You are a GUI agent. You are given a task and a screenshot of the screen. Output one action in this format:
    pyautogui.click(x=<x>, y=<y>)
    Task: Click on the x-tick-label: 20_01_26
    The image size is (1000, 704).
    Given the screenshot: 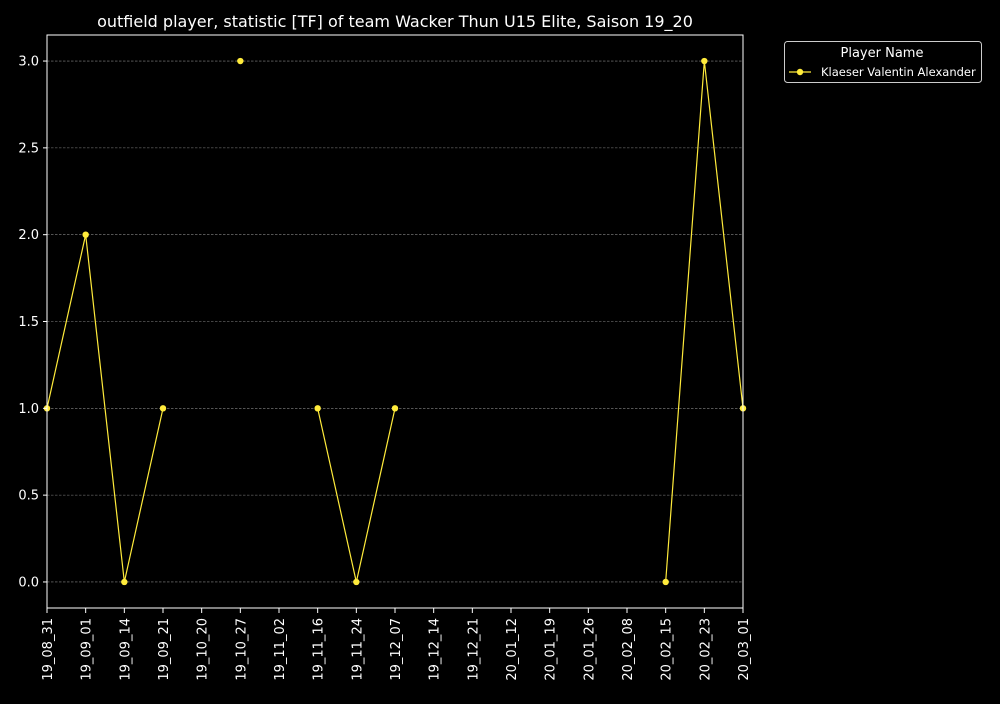 What is the action you would take?
    pyautogui.click(x=589, y=649)
    